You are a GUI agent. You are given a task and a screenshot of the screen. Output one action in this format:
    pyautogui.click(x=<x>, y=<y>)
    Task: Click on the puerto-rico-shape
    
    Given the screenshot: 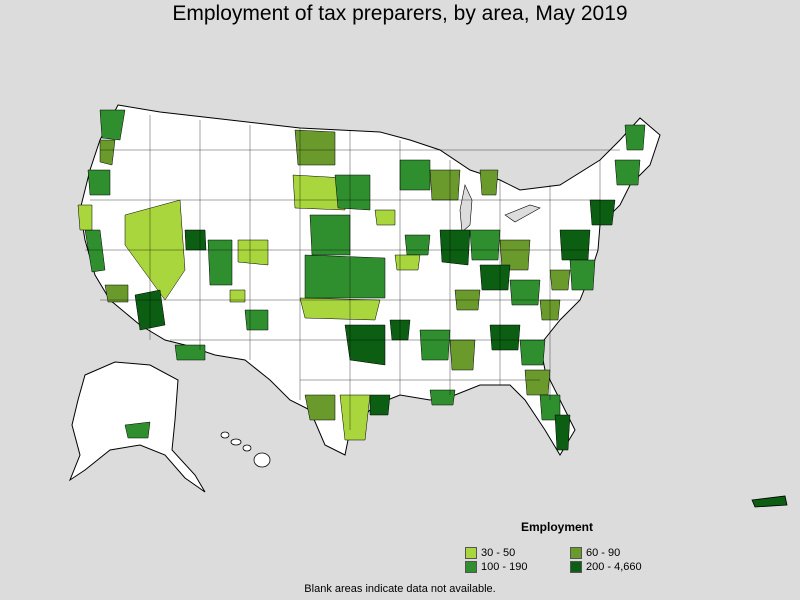 What is the action you would take?
    pyautogui.click(x=769, y=501)
    